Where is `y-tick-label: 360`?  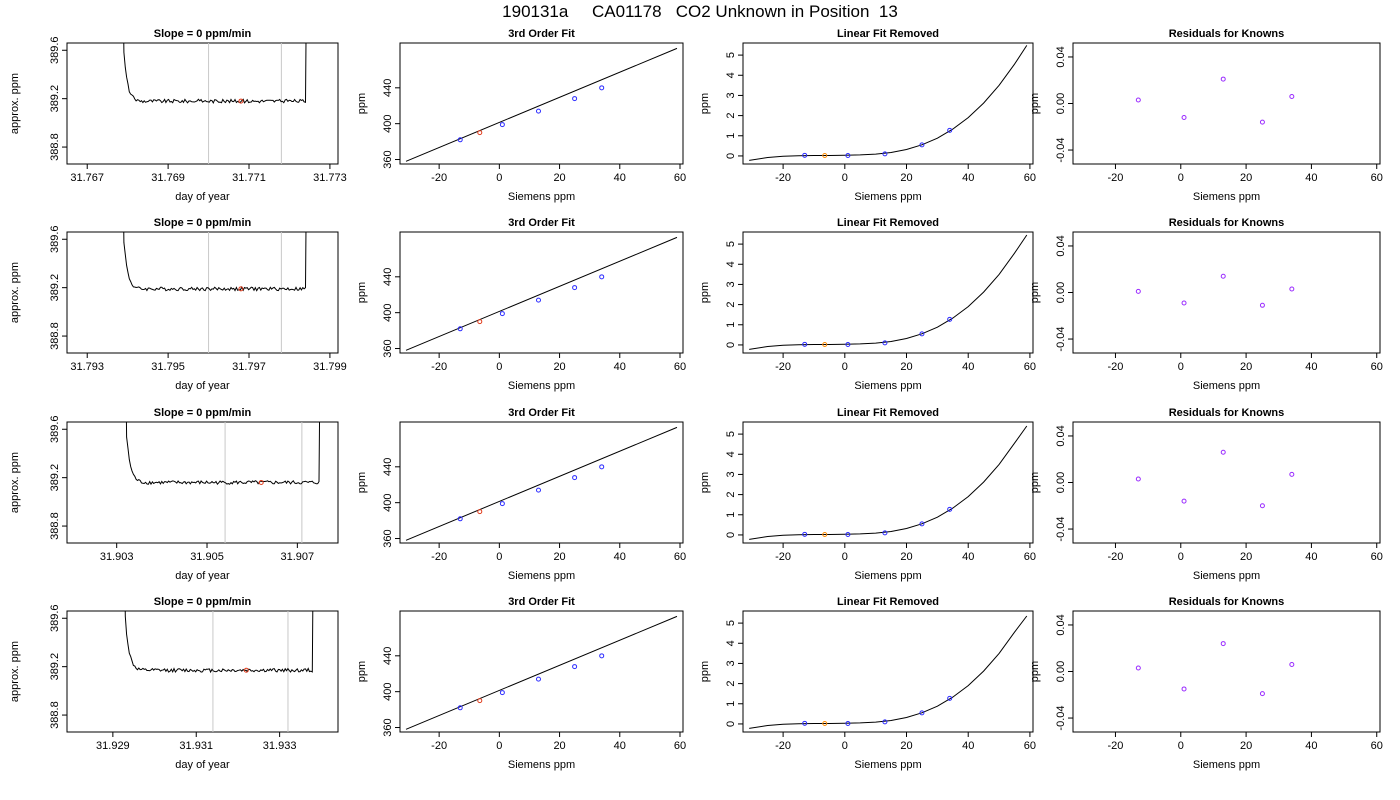 y-tick-label: 360 is located at coordinates (388, 538).